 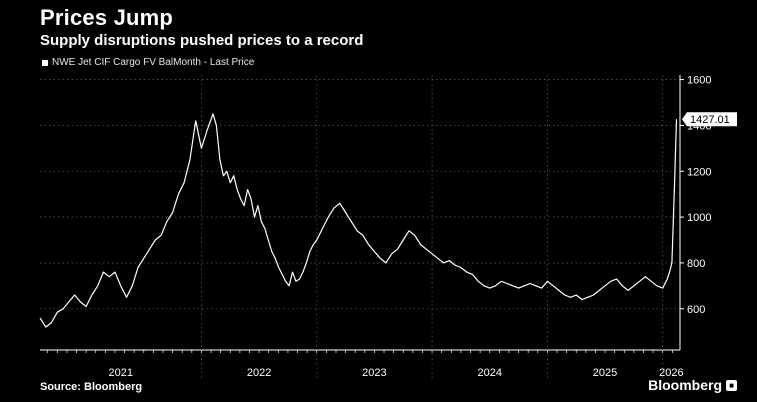 What do you see at coordinates (685, 385) in the screenshot?
I see `brand-name: Bloomberg` at bounding box center [685, 385].